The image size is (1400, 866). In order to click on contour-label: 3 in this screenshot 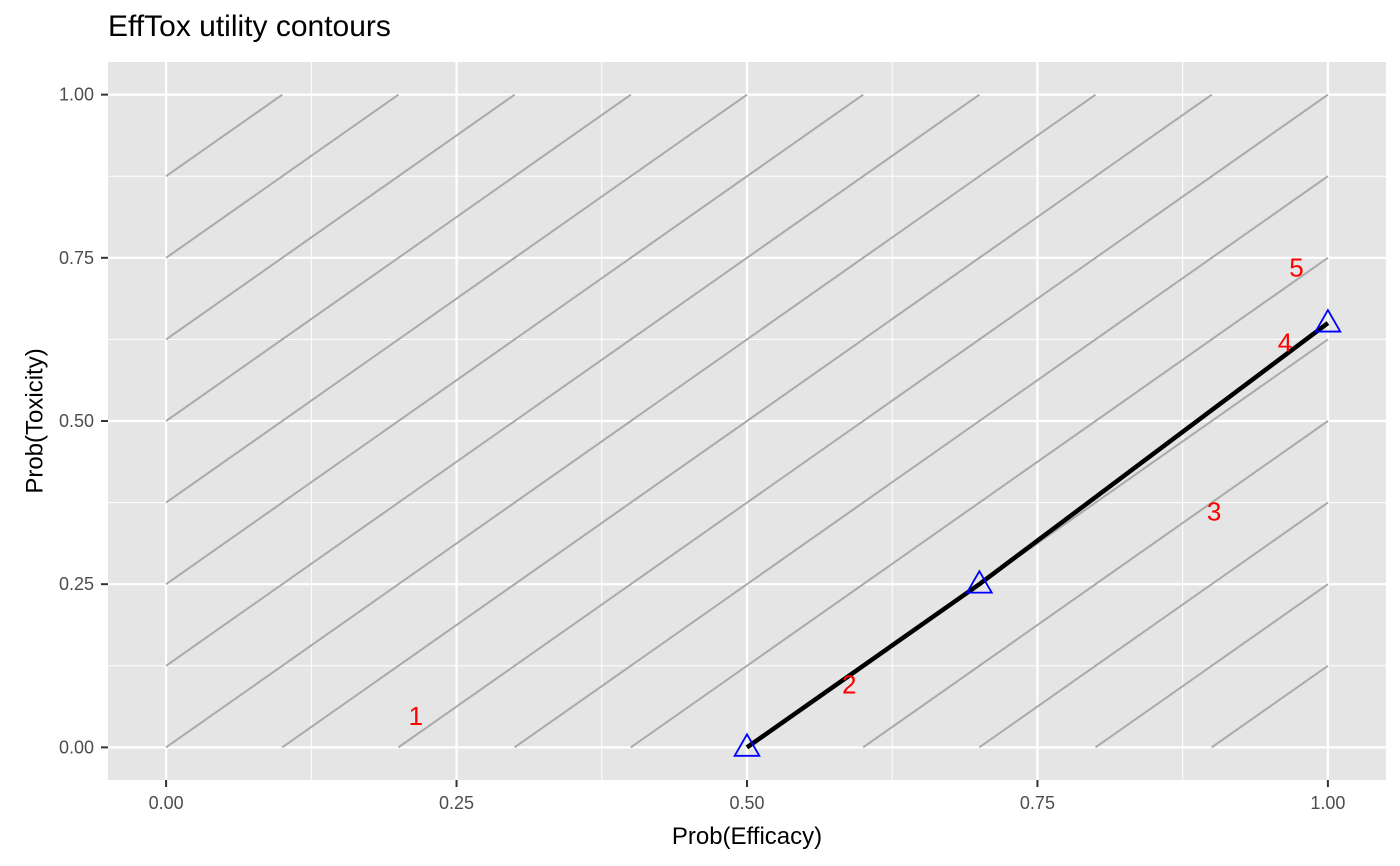, I will do `click(1214, 512)`.